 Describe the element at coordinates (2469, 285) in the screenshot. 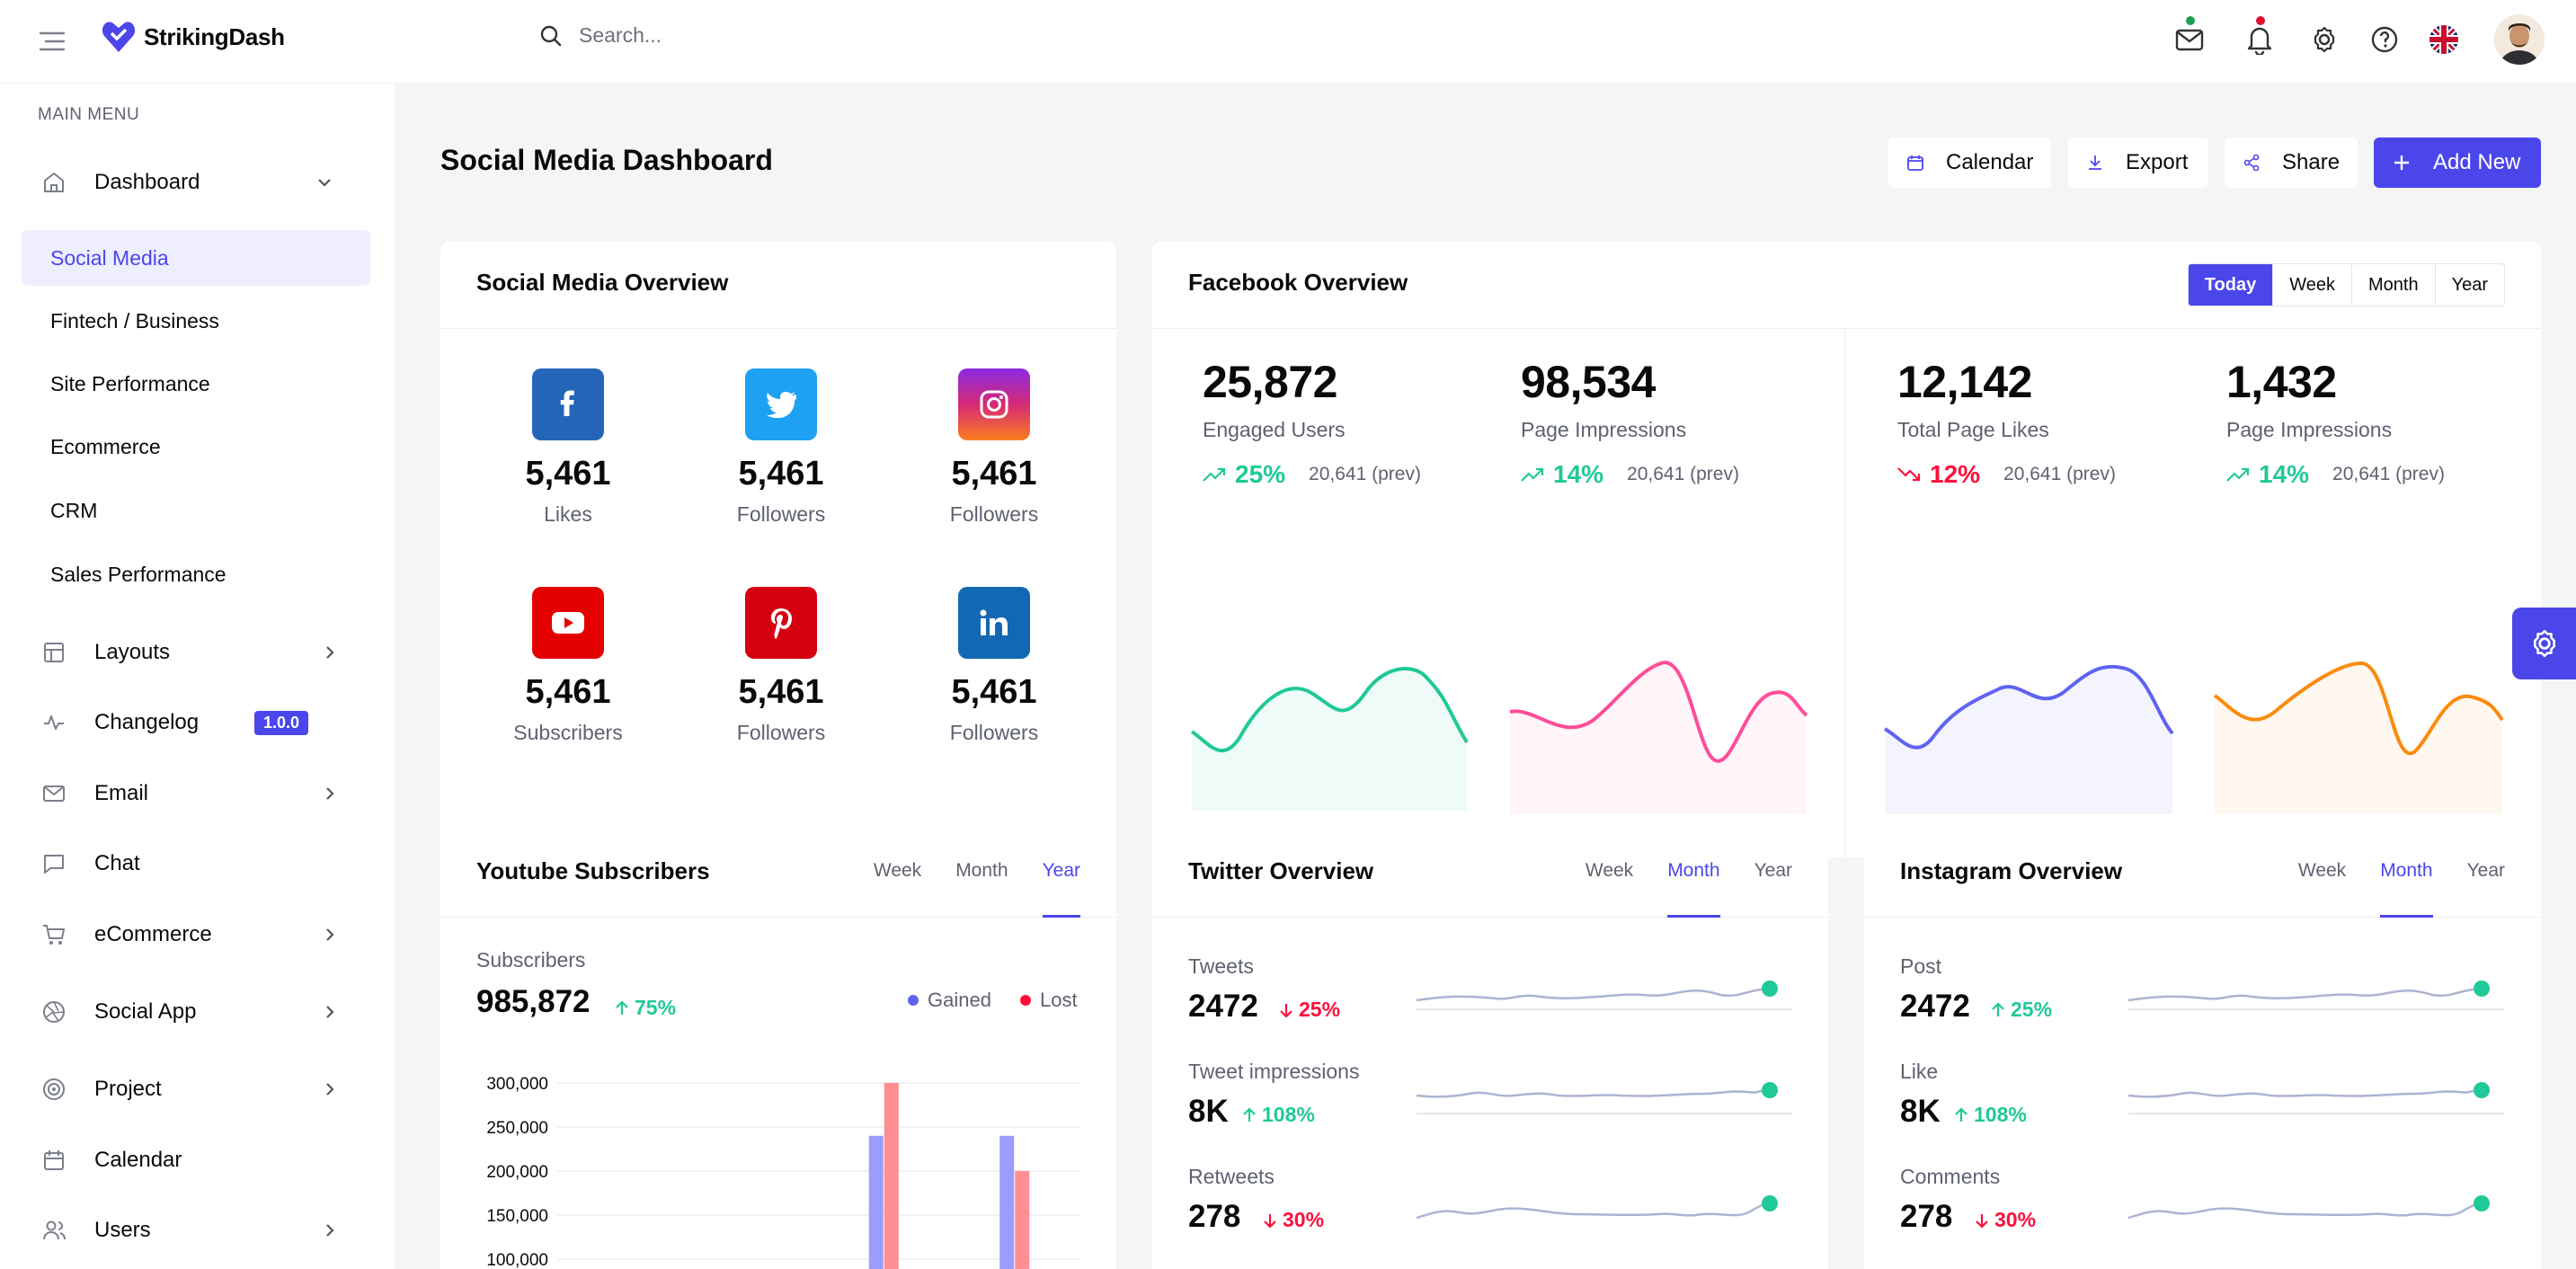

I see `period-year: Year` at that location.